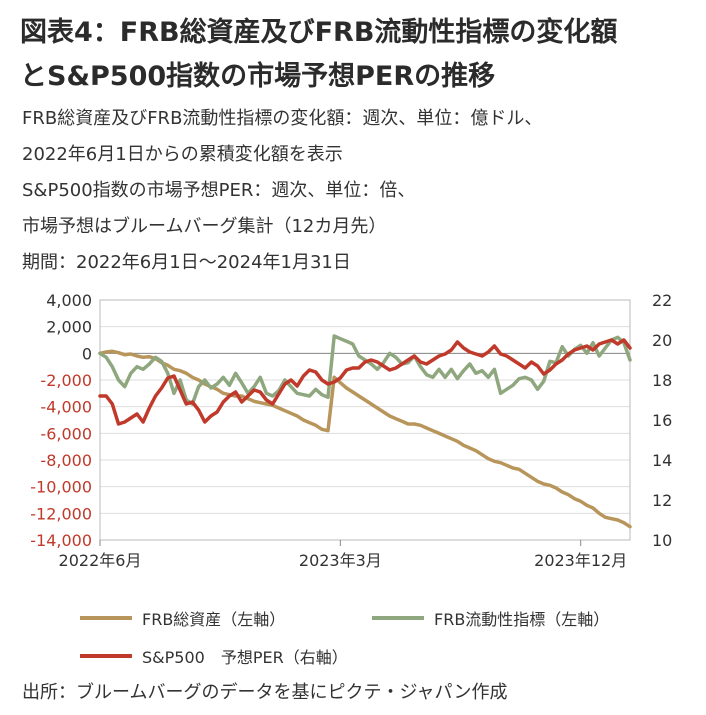 This screenshot has width=706, height=715. I want to click on x-axis-tick-label: 2023年3月, so click(340, 560).